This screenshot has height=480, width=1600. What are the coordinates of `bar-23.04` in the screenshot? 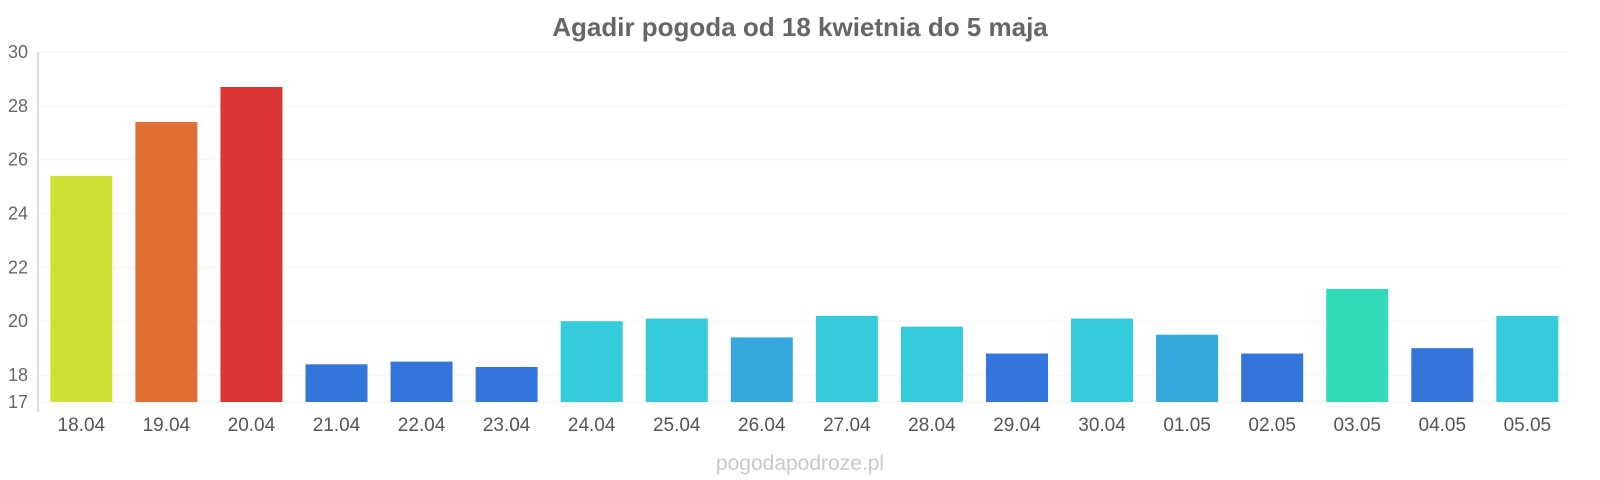 It's located at (506, 384).